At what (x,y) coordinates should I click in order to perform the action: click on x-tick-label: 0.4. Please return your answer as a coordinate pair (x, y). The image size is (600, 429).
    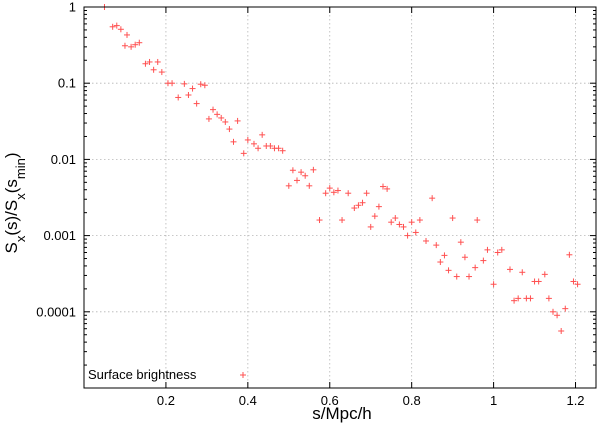
    Looking at the image, I should click on (248, 400).